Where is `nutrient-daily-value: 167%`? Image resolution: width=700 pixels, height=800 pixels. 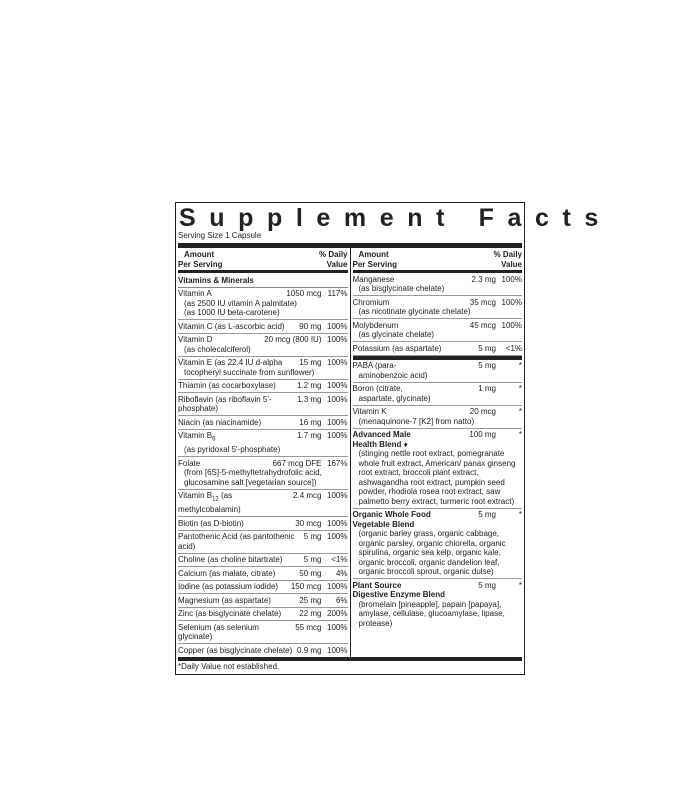
nutrient-daily-value: 167% is located at coordinates (337, 463).